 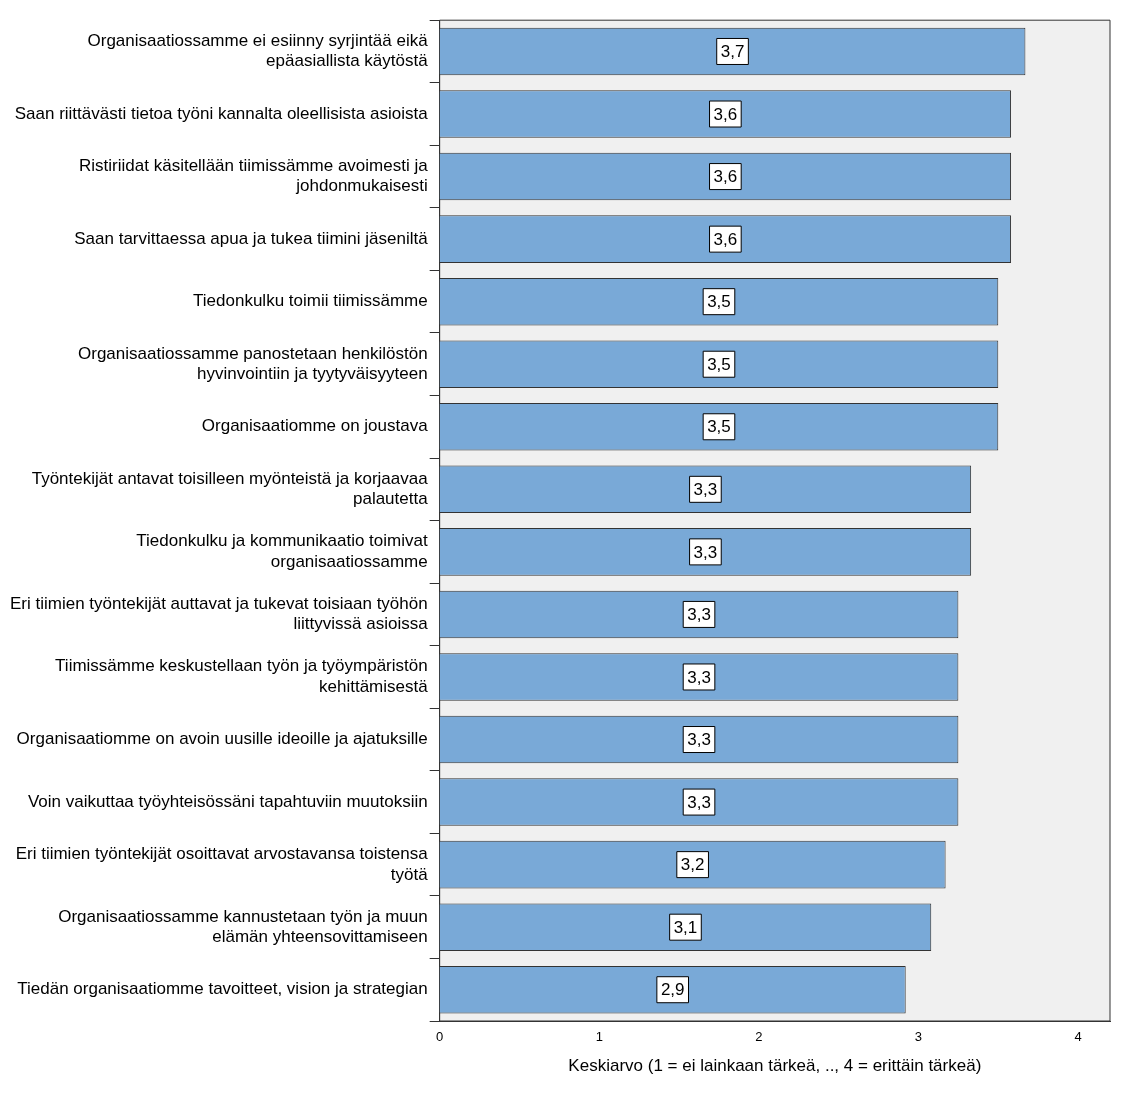 I want to click on y-tick-label: Tiedonkulku toimii tiimissämme, so click(x=310, y=301).